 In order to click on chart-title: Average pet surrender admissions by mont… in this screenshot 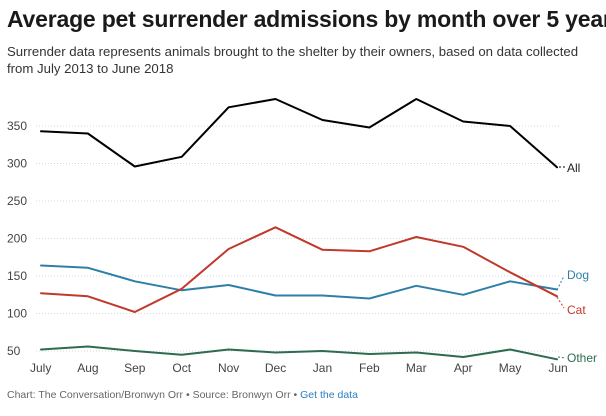, I will do `click(306, 19)`.